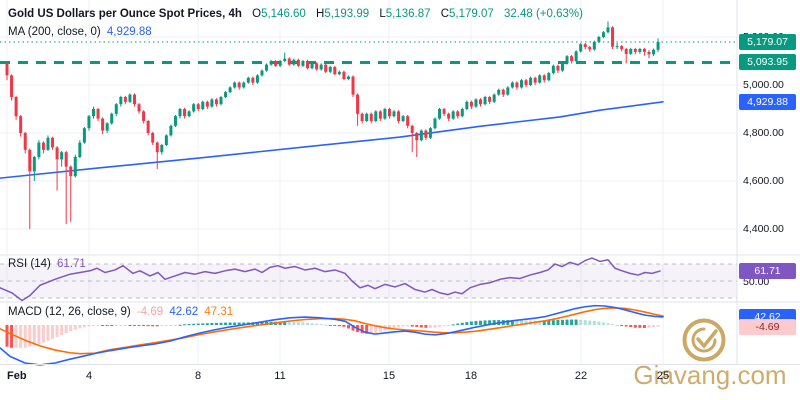 This screenshot has height=400, width=800. I want to click on ma-price-badge: 4,929.88, so click(767, 101).